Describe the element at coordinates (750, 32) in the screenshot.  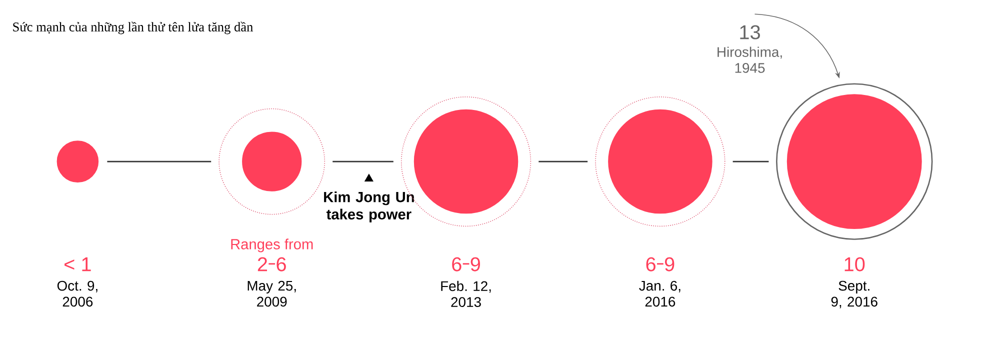
I see `data-label: 13` at that location.